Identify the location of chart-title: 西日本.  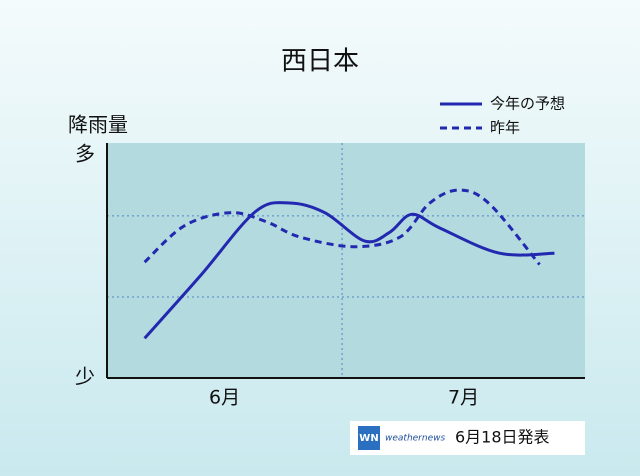
(320, 62).